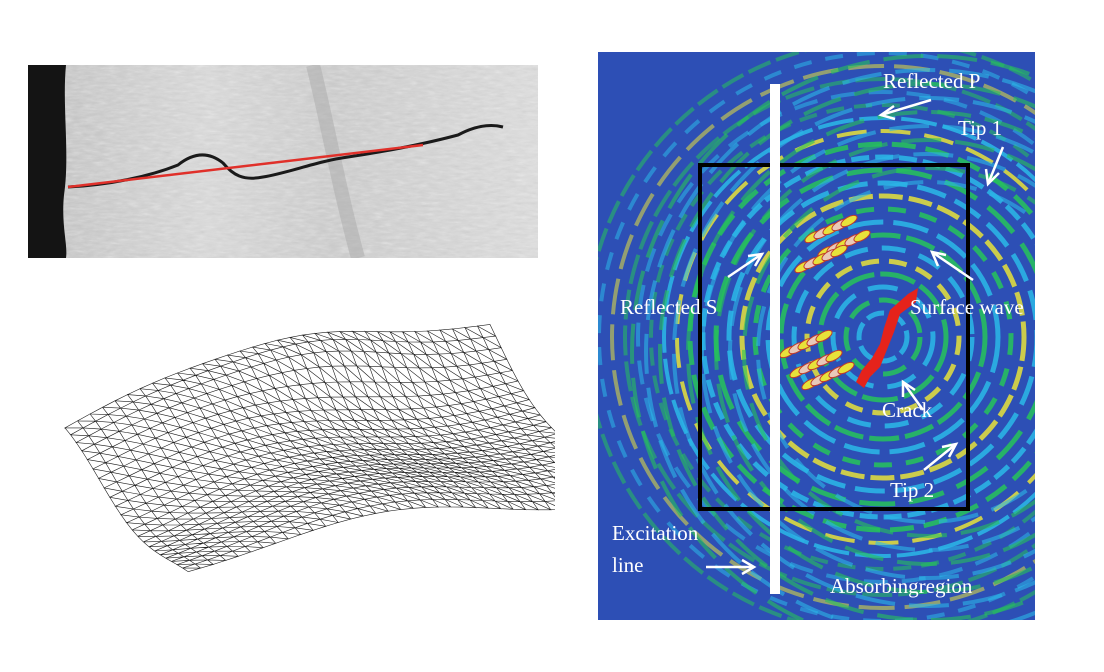  Describe the element at coordinates (245, 166) in the screenshot. I see `fitted-red-line` at that location.